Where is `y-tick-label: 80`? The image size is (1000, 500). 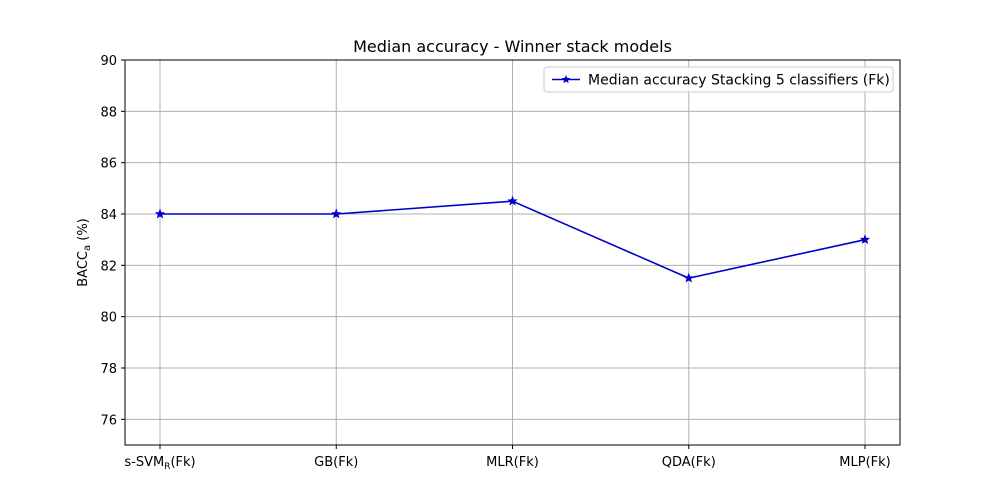
y-tick-label: 80 is located at coordinates (108, 318).